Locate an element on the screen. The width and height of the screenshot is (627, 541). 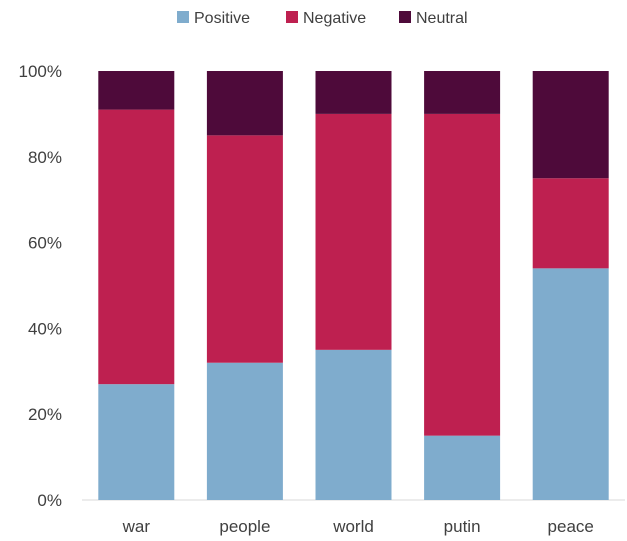
bar-positive-war is located at coordinates (136, 442).